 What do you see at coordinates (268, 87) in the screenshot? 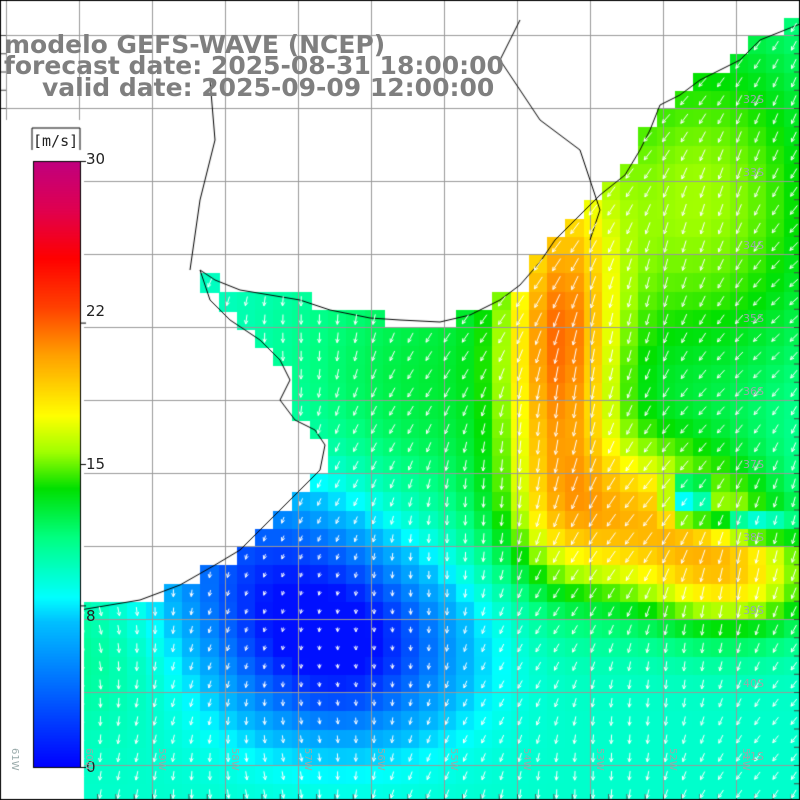
I see `valid-date: valid date: 2025-09-09 12:00:00` at bounding box center [268, 87].